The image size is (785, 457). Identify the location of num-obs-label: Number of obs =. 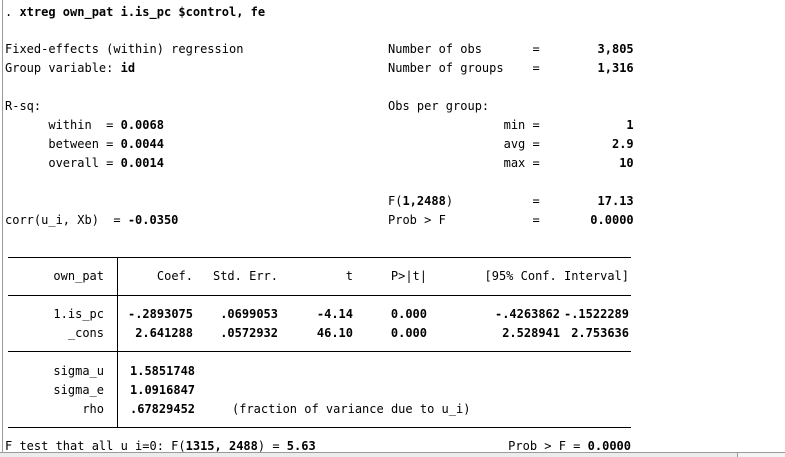
(493, 49).